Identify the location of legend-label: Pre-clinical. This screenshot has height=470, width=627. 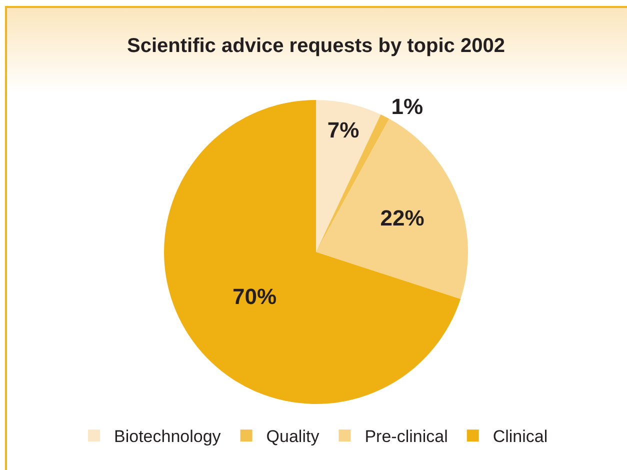
(406, 436).